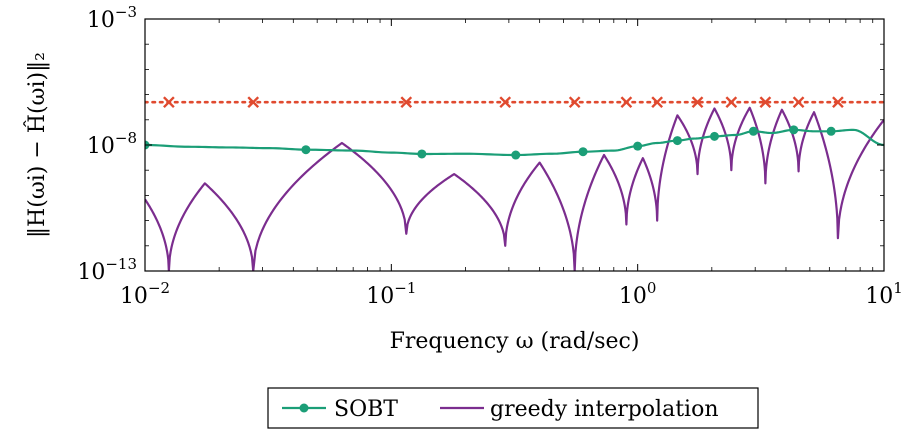 This screenshot has height=430, width=904. I want to click on legend: SOBT greedy interpolation, so click(513, 408).